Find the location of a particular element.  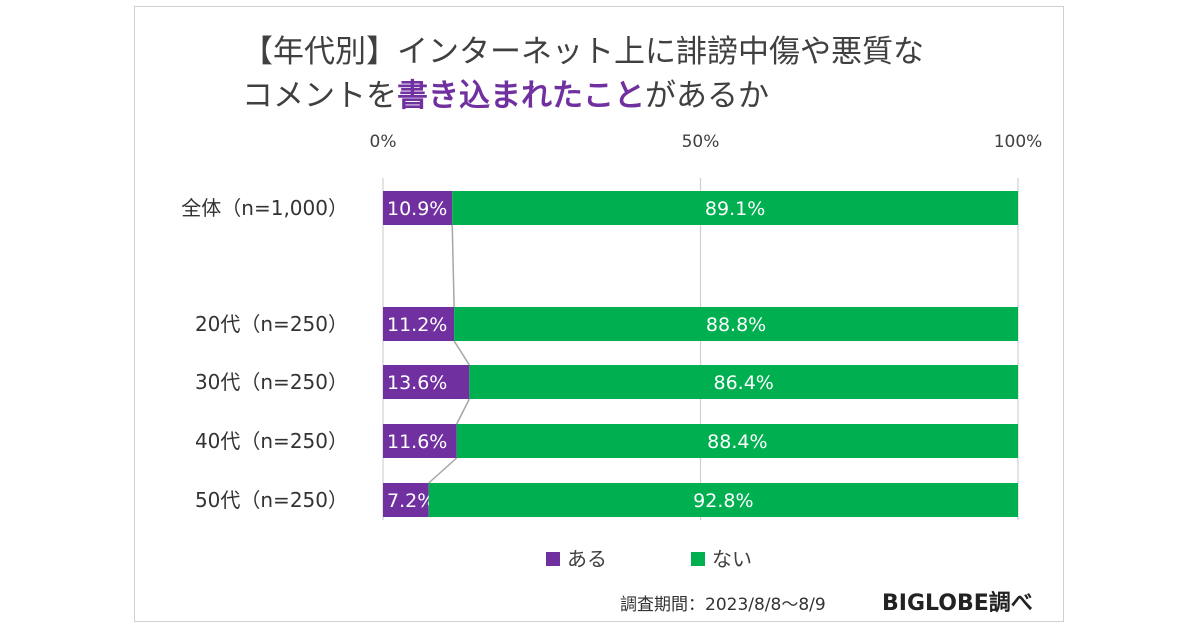

data-label-no-2: 86.4% is located at coordinates (744, 383).